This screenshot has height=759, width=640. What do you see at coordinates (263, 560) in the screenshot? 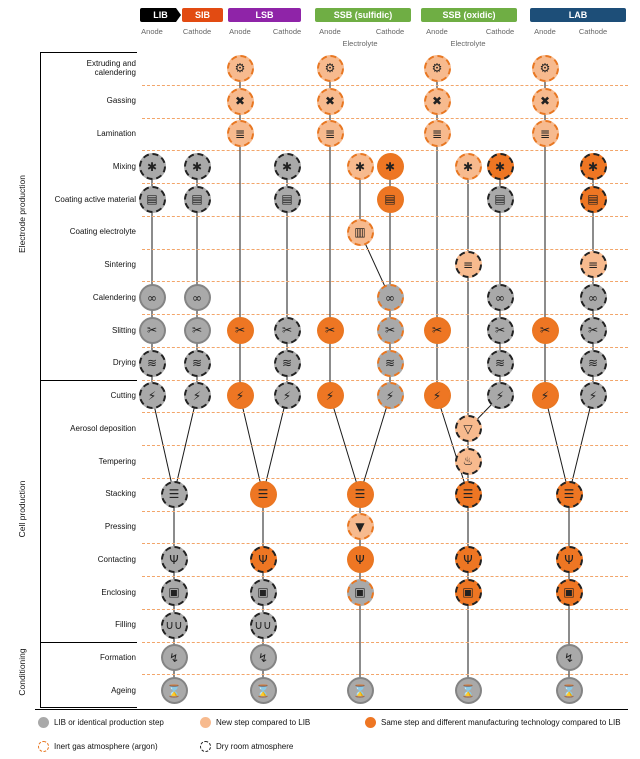
I see `step-icon-contacting-lsb-center: Ψ` at bounding box center [263, 560].